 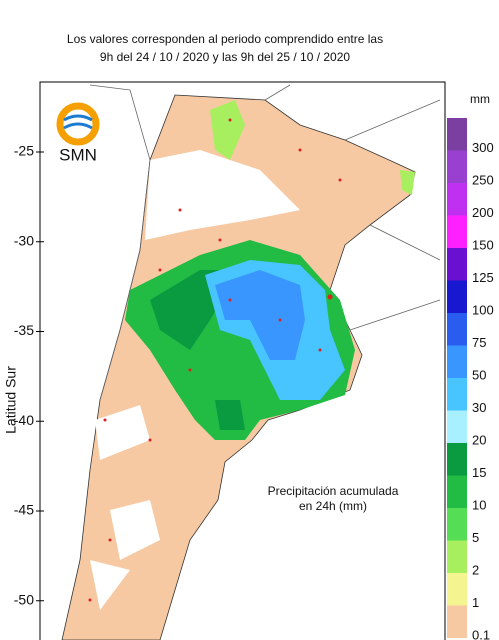 I want to click on legend-label: 0.1, so click(x=481, y=633).